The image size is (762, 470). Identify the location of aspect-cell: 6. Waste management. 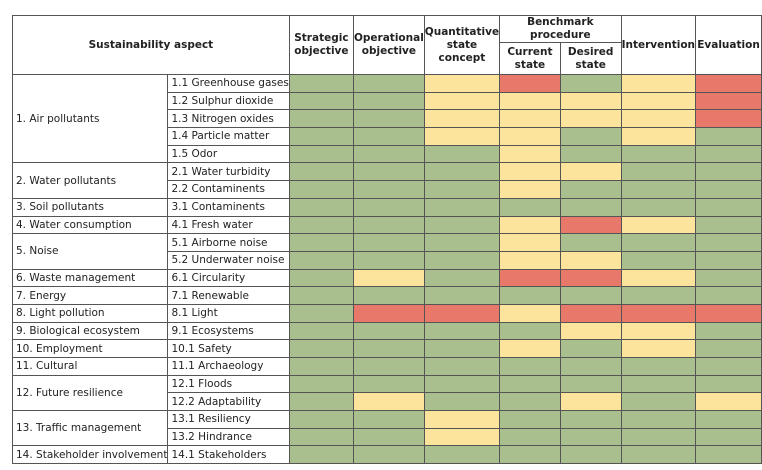
(90, 278).